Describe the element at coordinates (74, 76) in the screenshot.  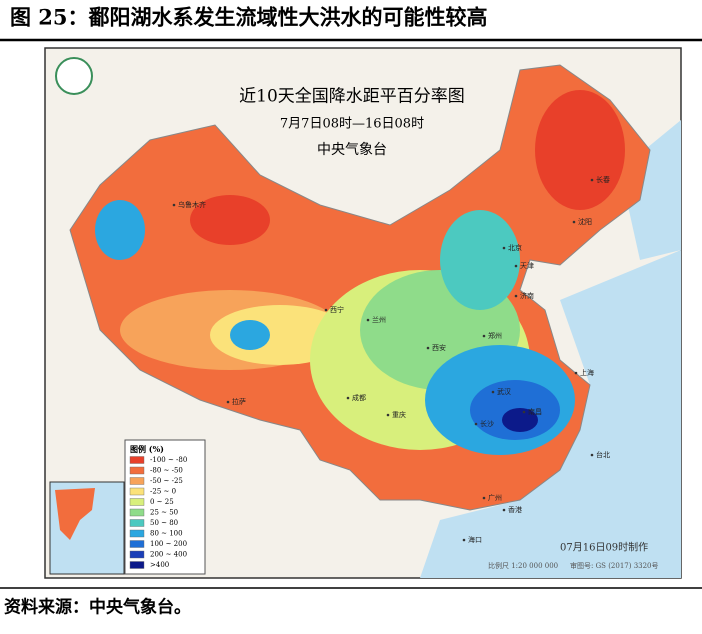
I see `logo` at that location.